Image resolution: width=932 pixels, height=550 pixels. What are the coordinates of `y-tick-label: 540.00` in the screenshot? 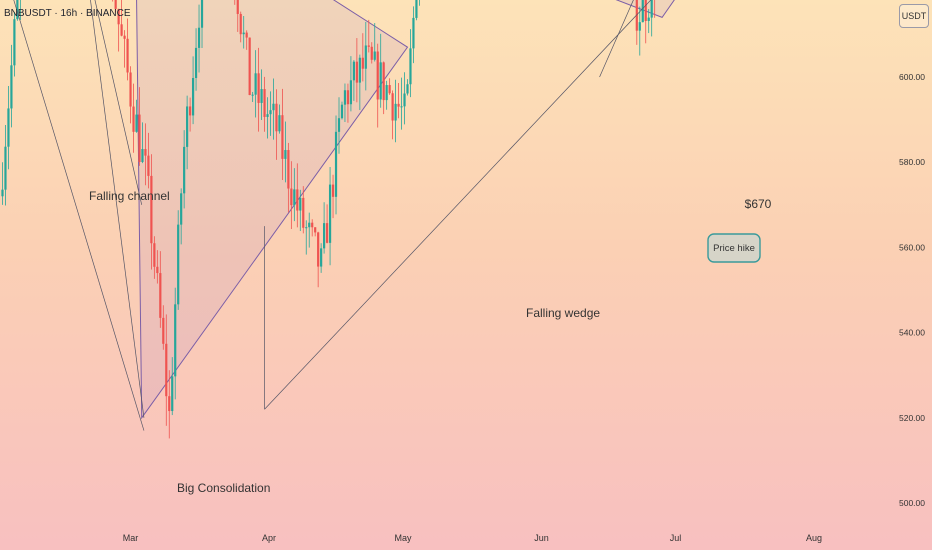 It's located at (912, 333).